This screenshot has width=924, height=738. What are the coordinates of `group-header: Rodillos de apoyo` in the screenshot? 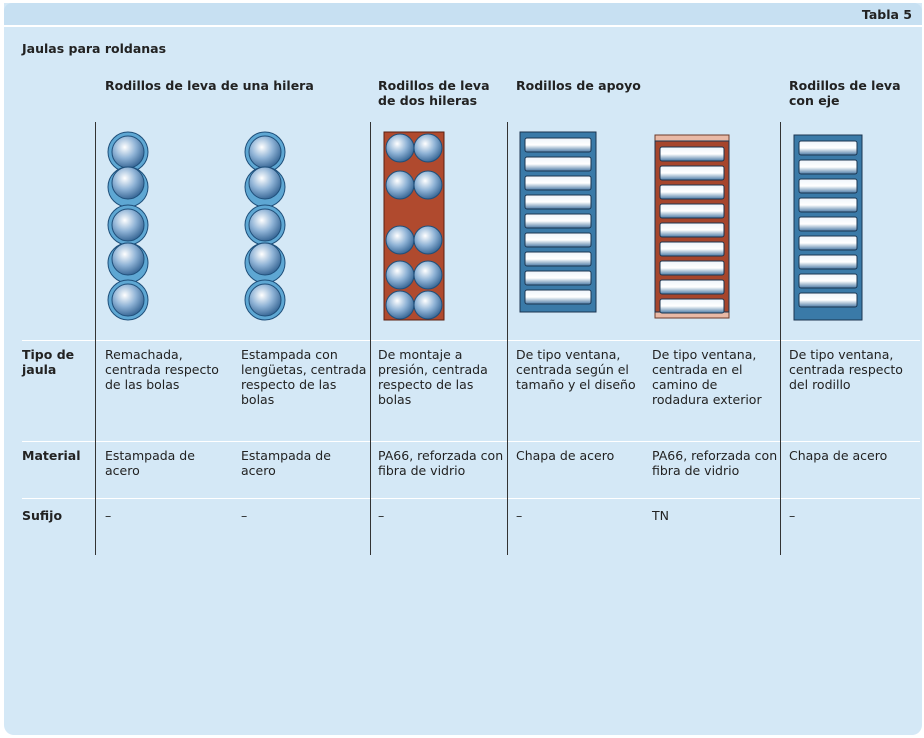 It's located at (578, 85).